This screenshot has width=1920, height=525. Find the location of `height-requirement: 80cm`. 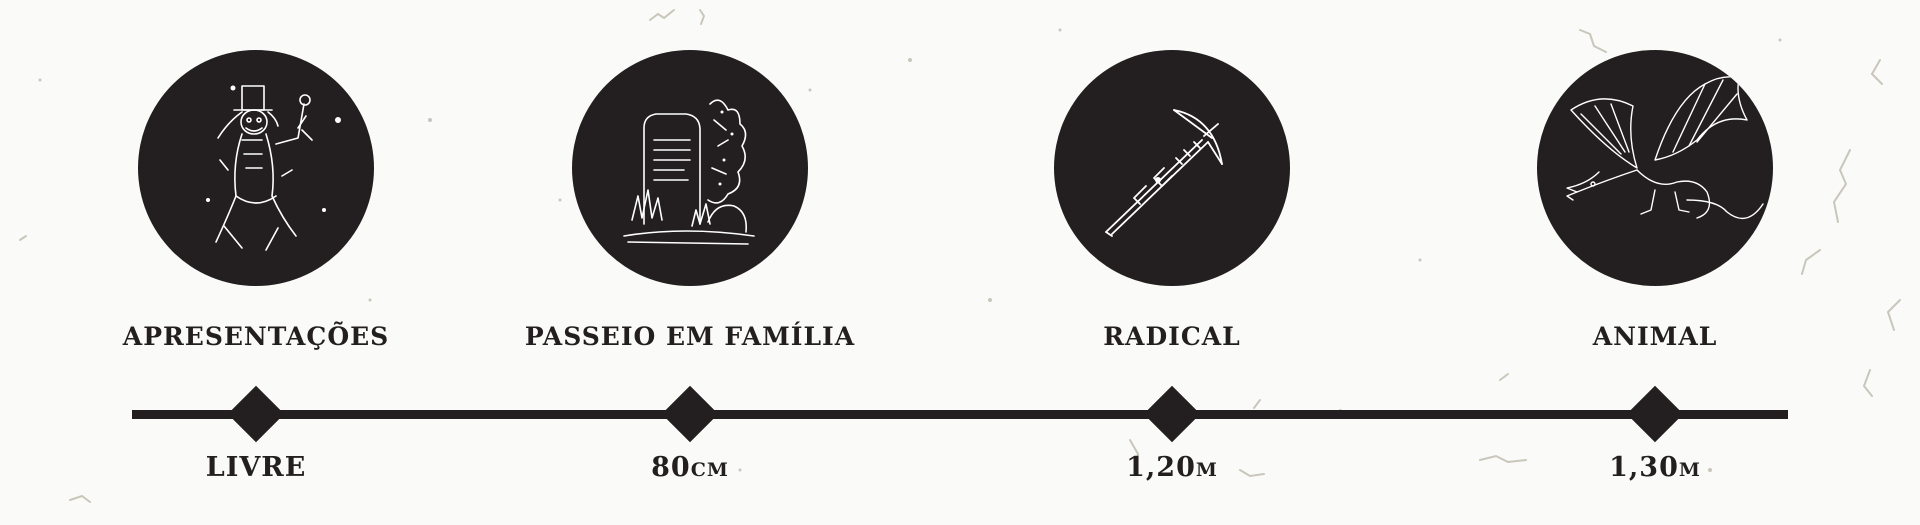

height-requirement: 80cm is located at coordinates (690, 467).